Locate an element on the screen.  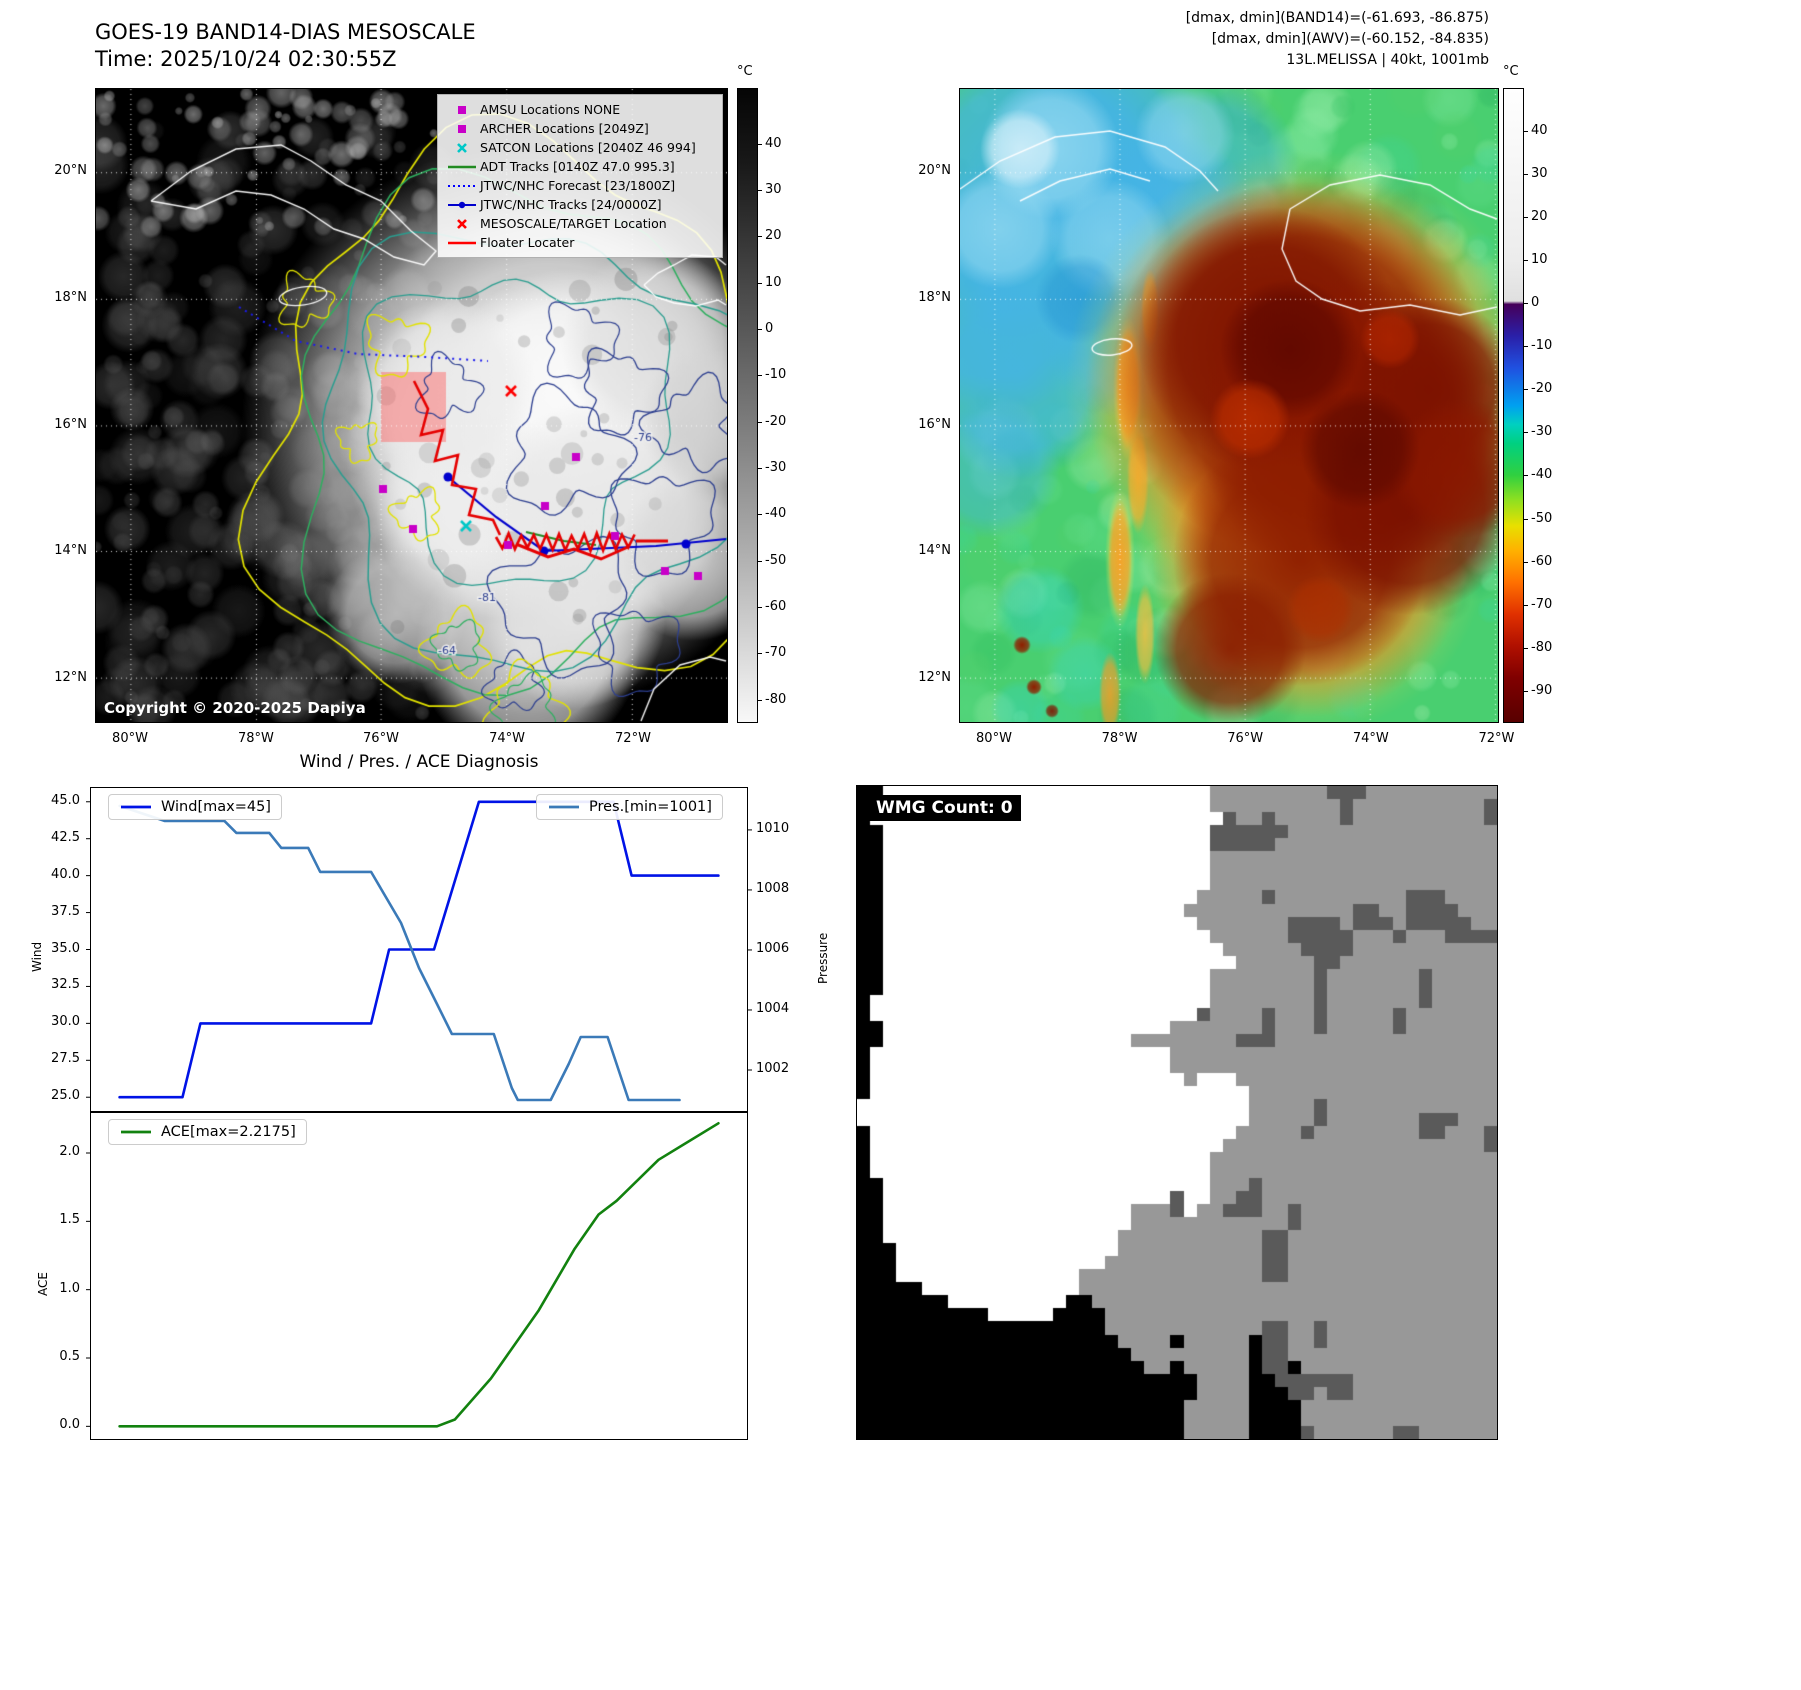
band14-colorbar-tick-label: 10 is located at coordinates (773, 282).